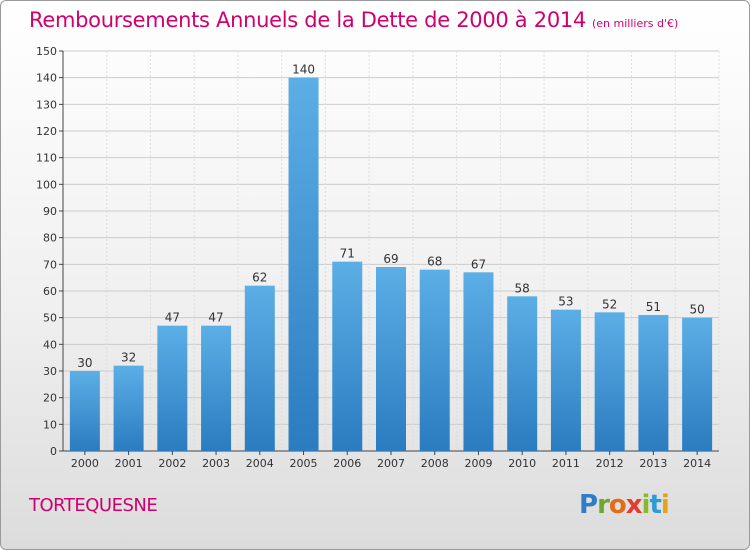 This screenshot has height=550, width=750. Describe the element at coordinates (85, 463) in the screenshot. I see `x-tick-label: 2000` at that location.